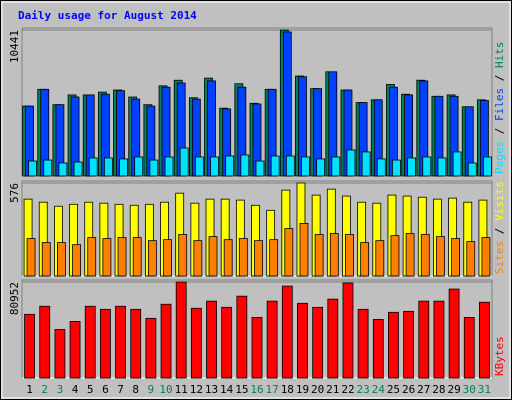 This screenshot has height=400, width=512. Describe the element at coordinates (181, 389) in the screenshot. I see `x-tick-label: 11` at that location.